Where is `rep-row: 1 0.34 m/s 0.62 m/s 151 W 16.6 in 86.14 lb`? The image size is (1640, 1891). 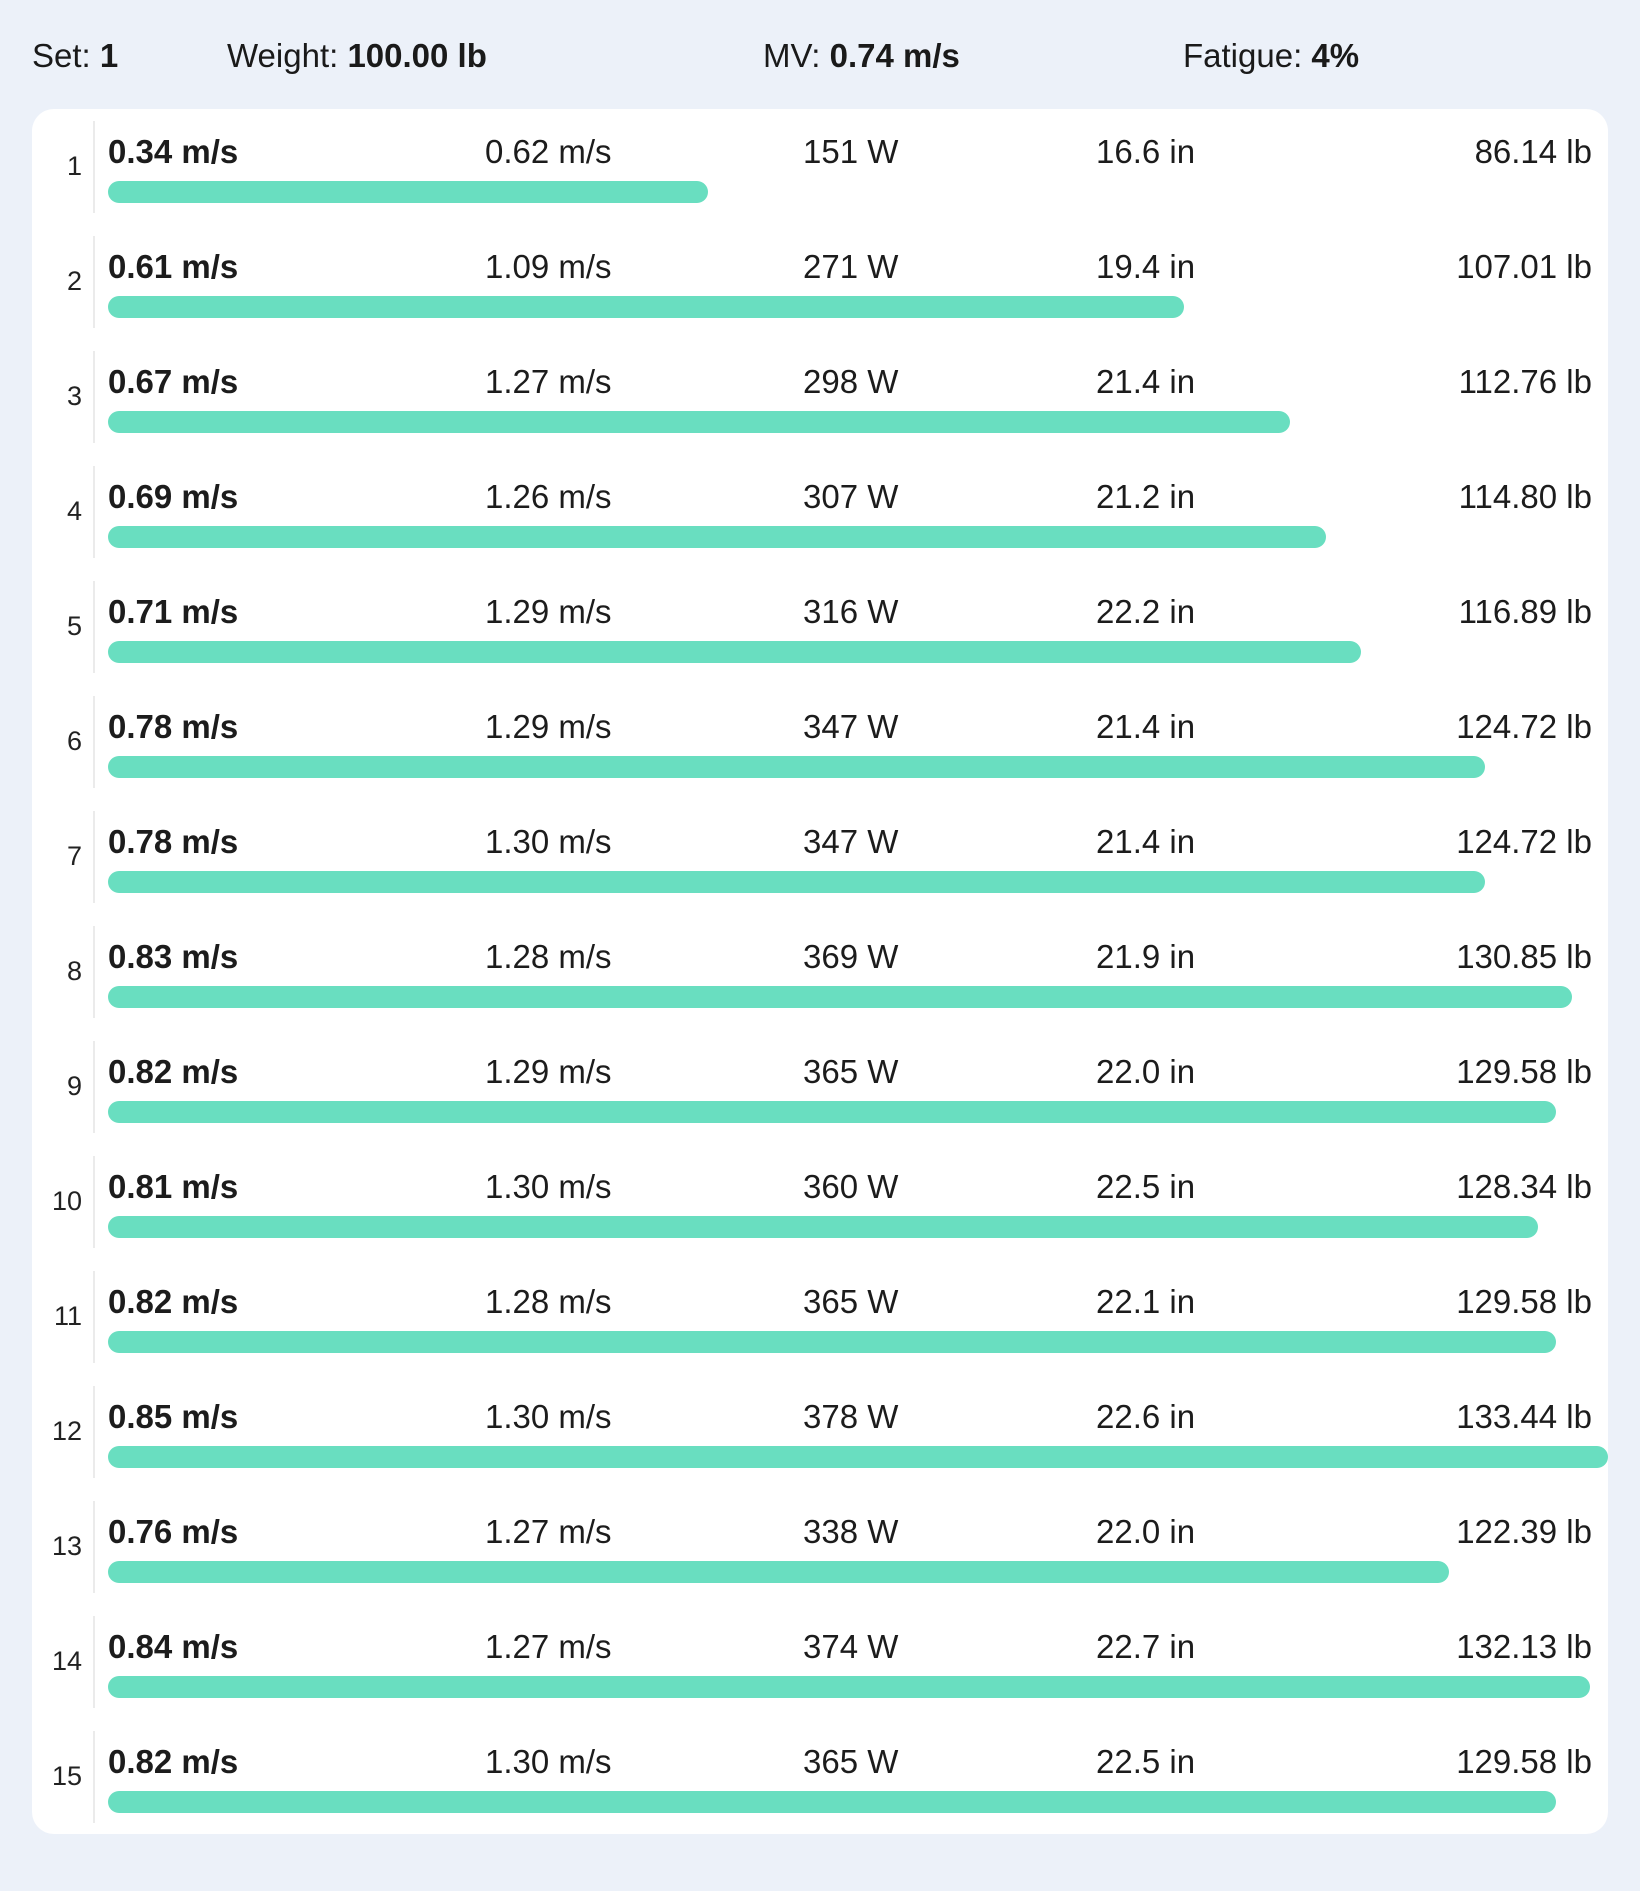 rep-row: 1 0.34 m/s 0.62 m/s 151 W 16.6 in 86.14 lb is located at coordinates (820, 166).